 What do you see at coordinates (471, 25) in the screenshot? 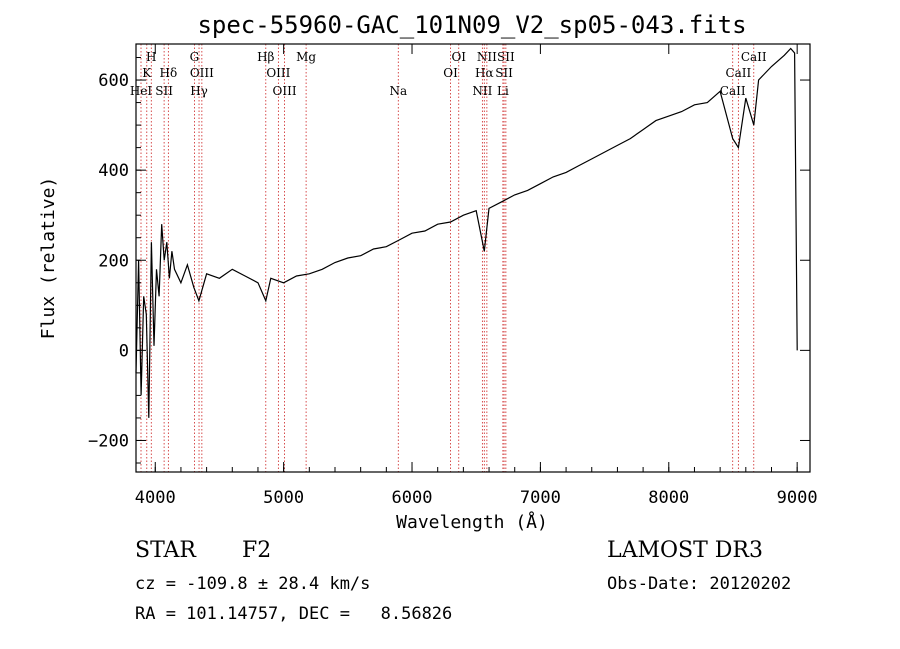
I see `chart-title: spec-55960-GAC_101N09_V2_sp05-043.fits` at bounding box center [471, 25].